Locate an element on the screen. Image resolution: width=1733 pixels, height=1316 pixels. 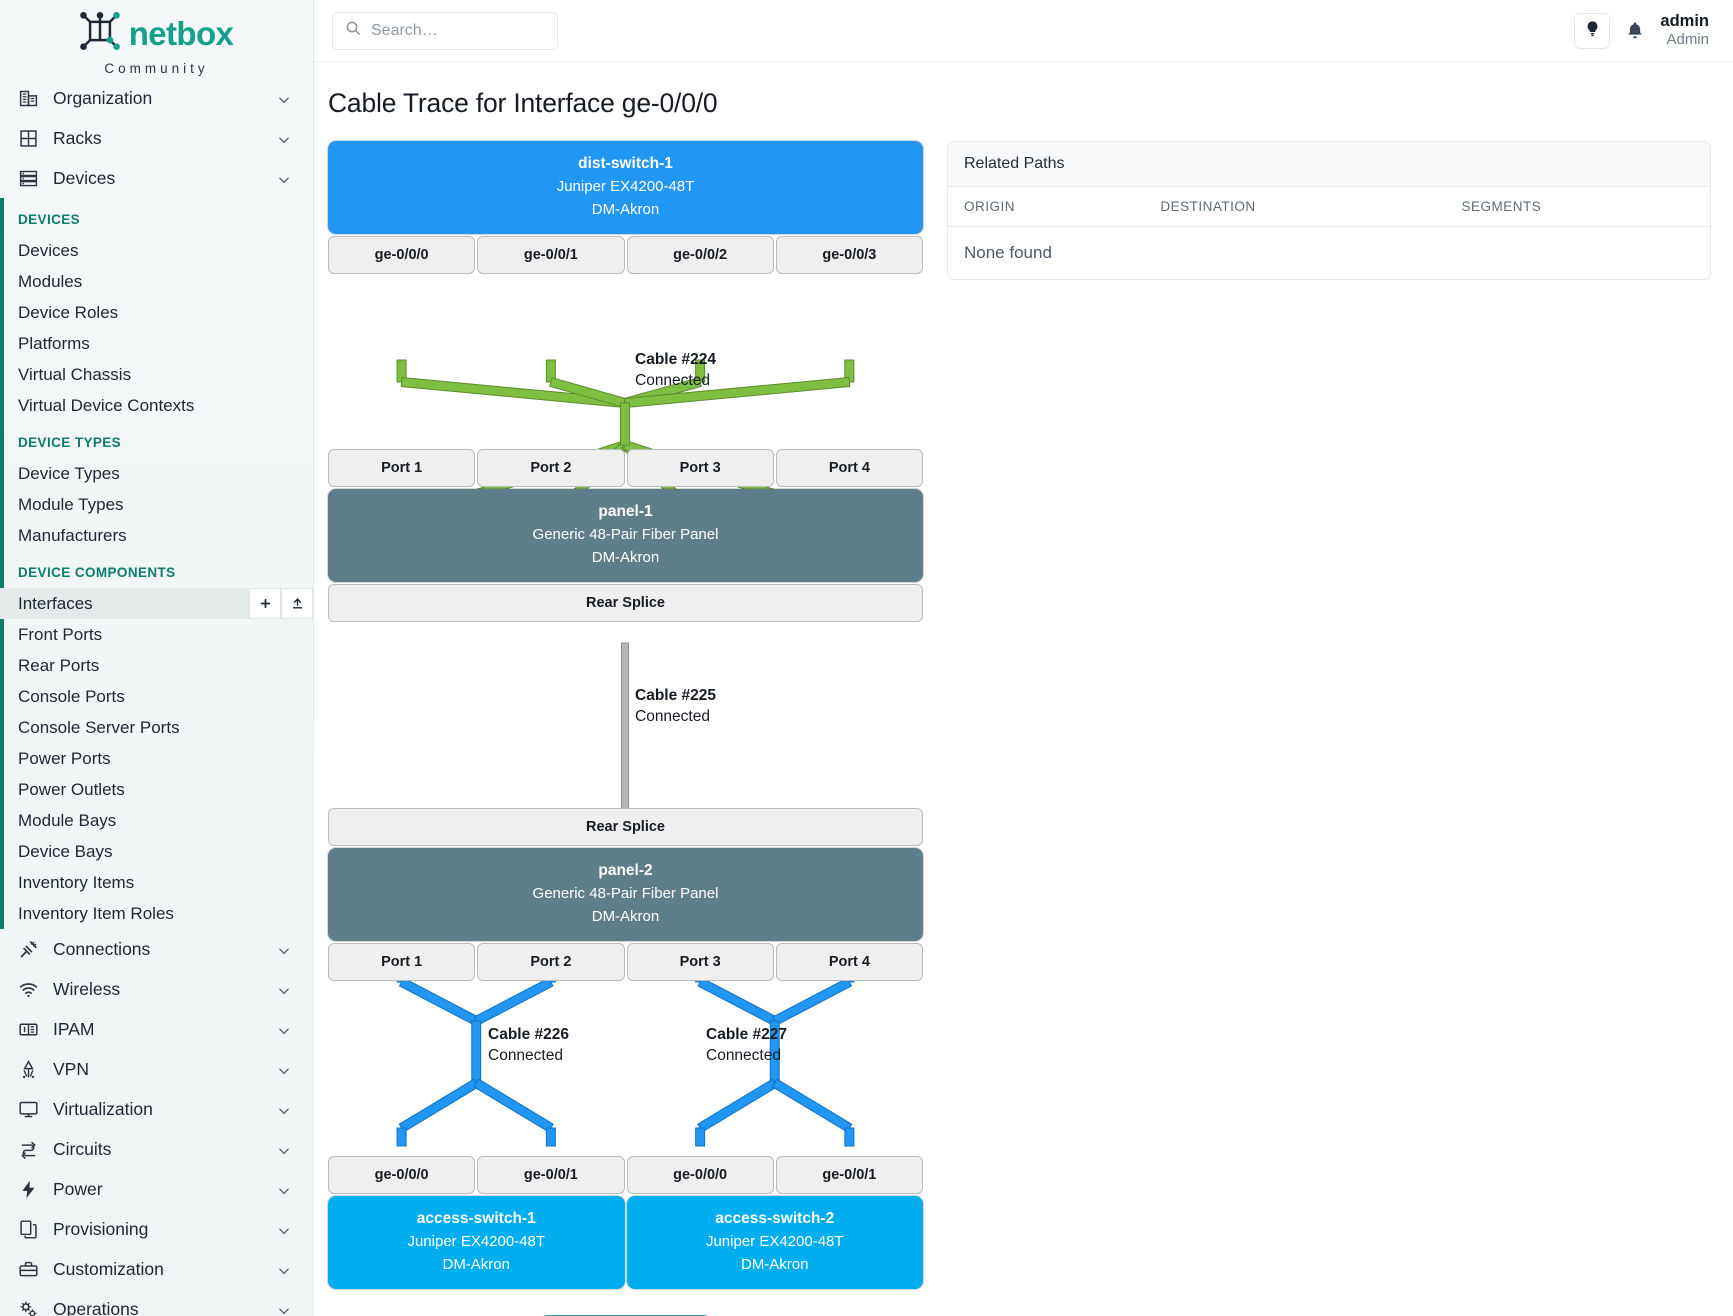
plus-icon is located at coordinates (265, 603).